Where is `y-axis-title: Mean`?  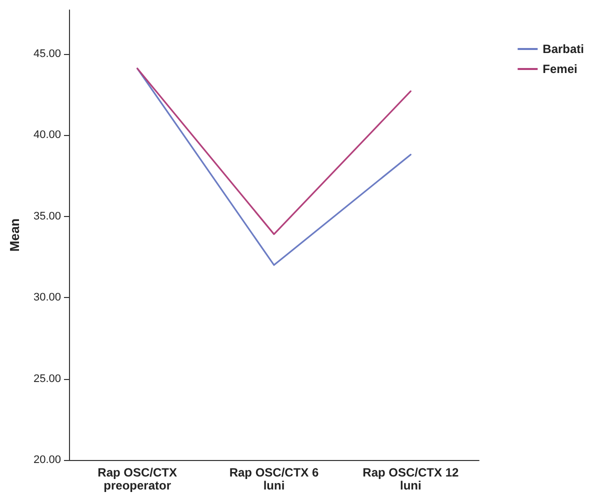
y-axis-title: Mean is located at coordinates (14, 235).